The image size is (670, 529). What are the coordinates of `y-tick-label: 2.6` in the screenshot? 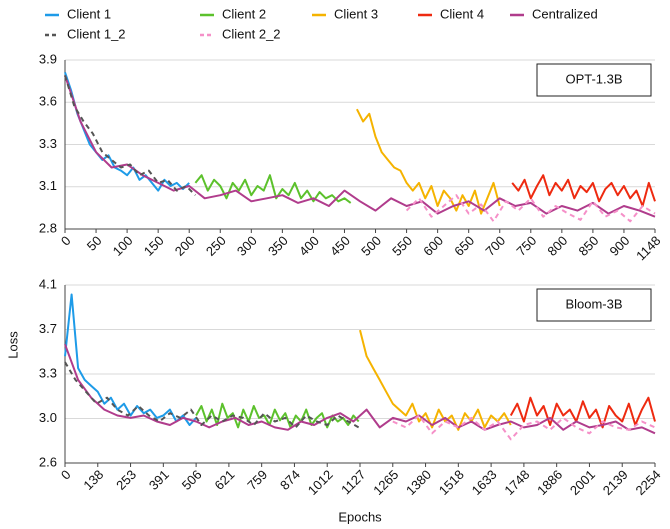 It's located at (48, 461).